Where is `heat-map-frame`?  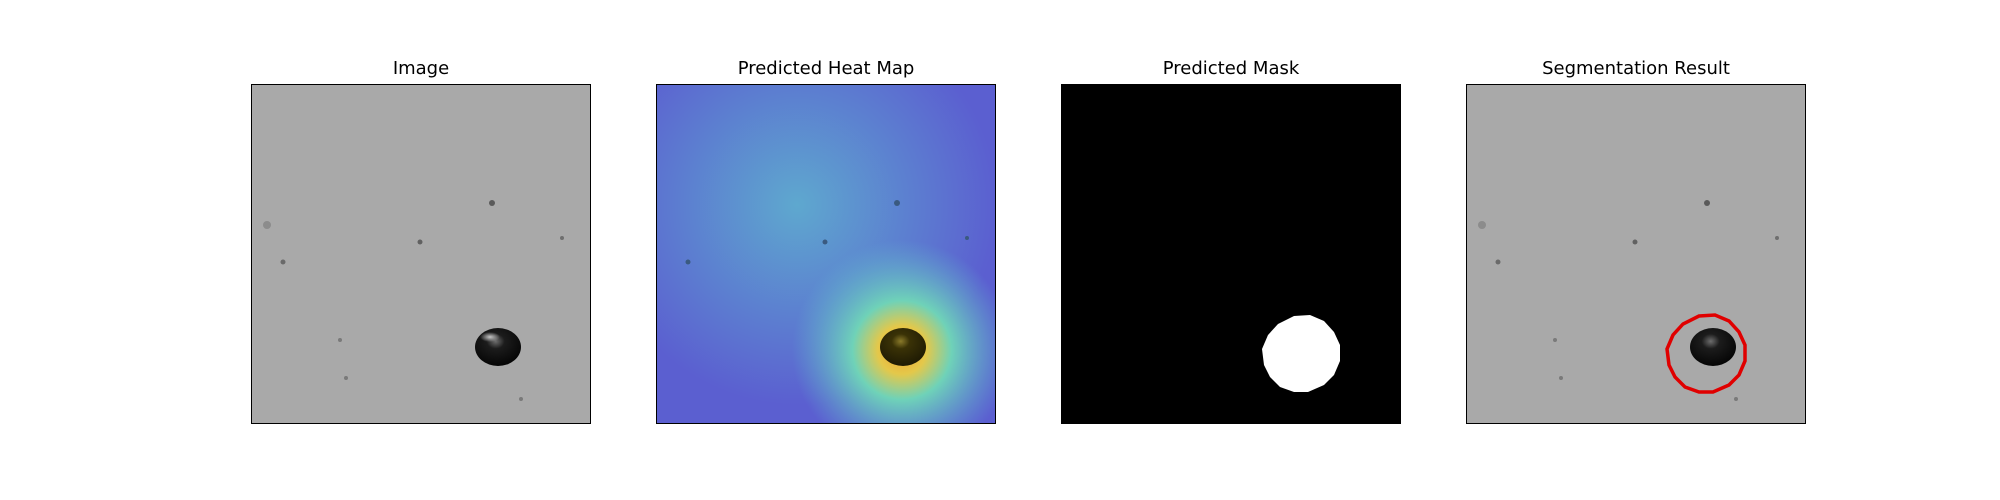
heat-map-frame is located at coordinates (826, 254).